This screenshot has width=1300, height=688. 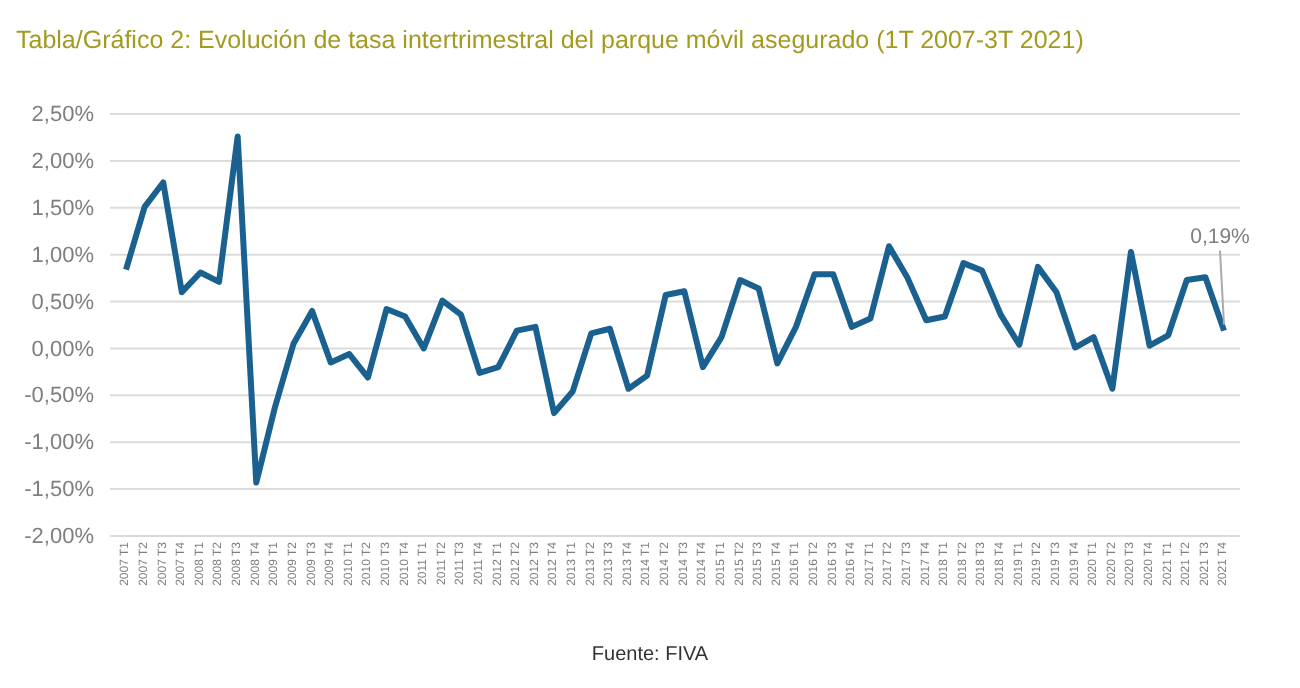 What do you see at coordinates (59, 537) in the screenshot?
I see `y-tick-label: -2,00%` at bounding box center [59, 537].